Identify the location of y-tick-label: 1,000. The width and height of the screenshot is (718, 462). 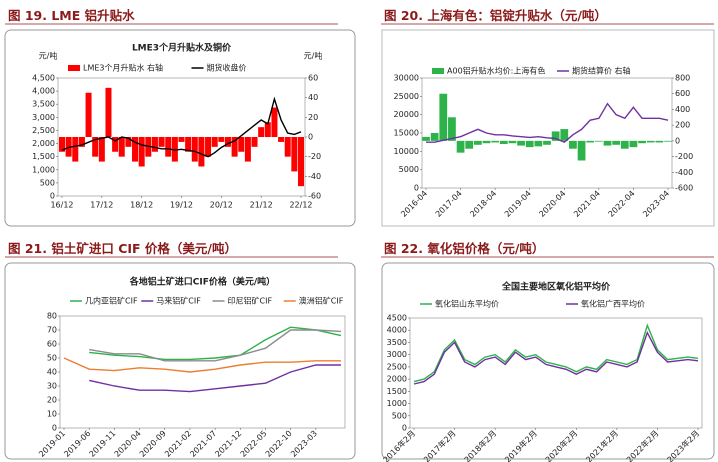
(43, 169).